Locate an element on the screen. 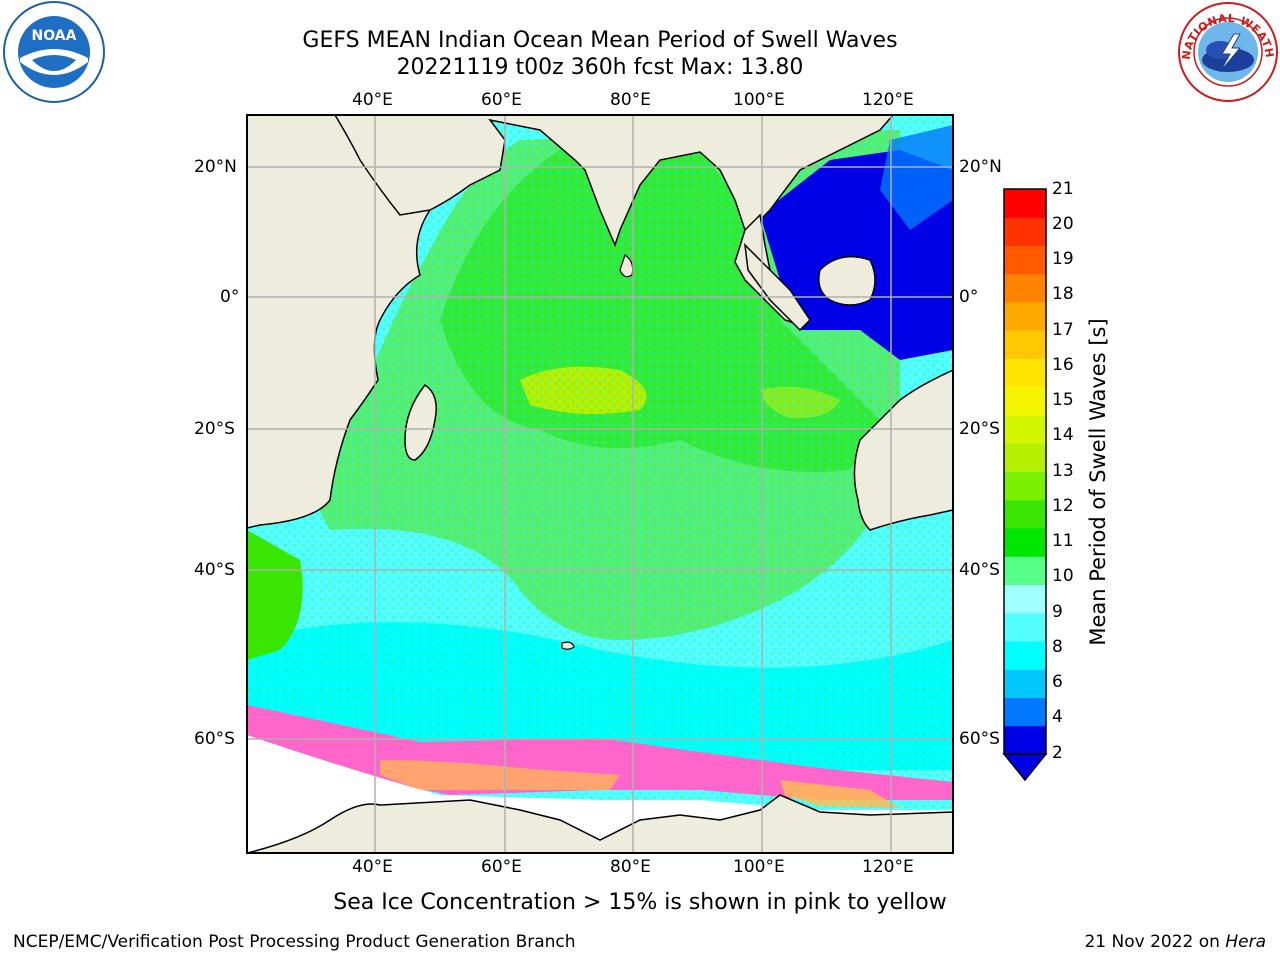 The height and width of the screenshot is (960, 1280). colorbar-tick-6: 6 is located at coordinates (1057, 682).